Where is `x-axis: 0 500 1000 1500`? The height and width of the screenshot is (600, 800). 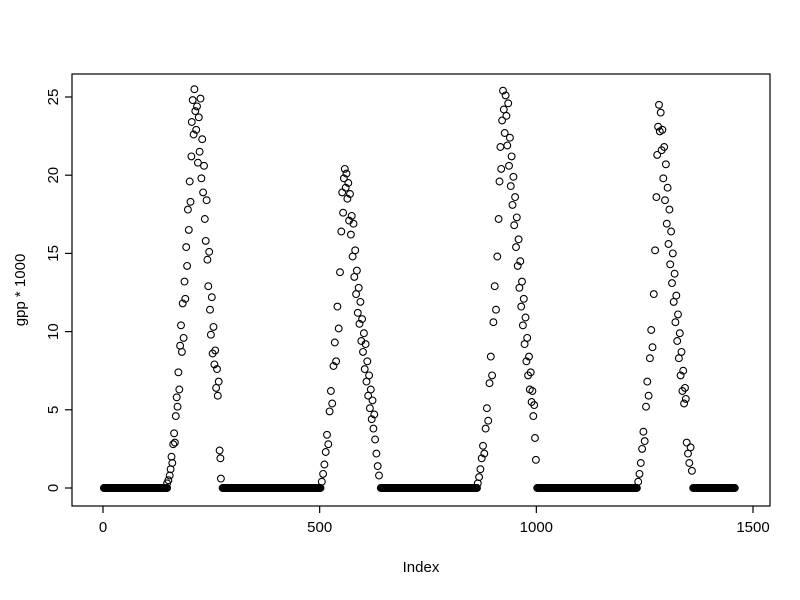
x-axis: 0 500 1000 1500 is located at coordinates (434, 521).